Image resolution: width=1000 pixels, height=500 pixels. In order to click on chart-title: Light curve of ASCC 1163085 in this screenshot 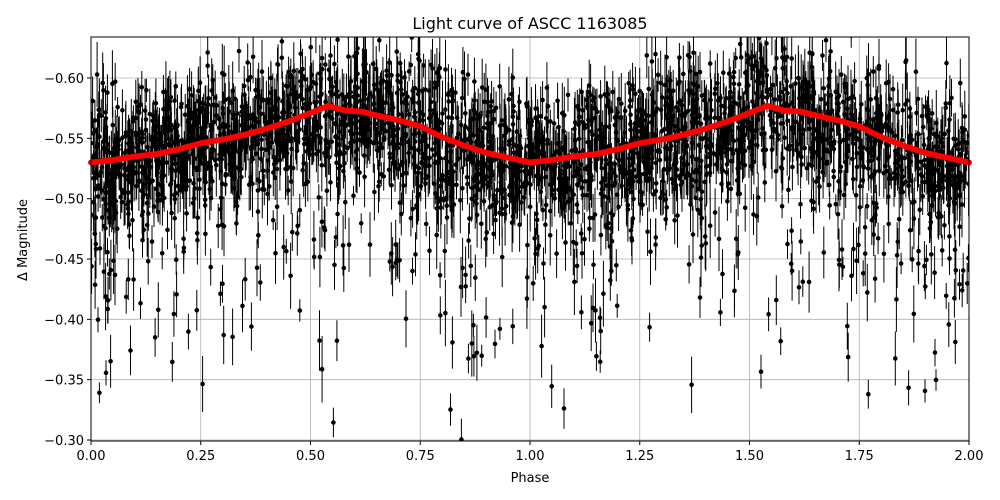, I will do `click(529, 23)`.